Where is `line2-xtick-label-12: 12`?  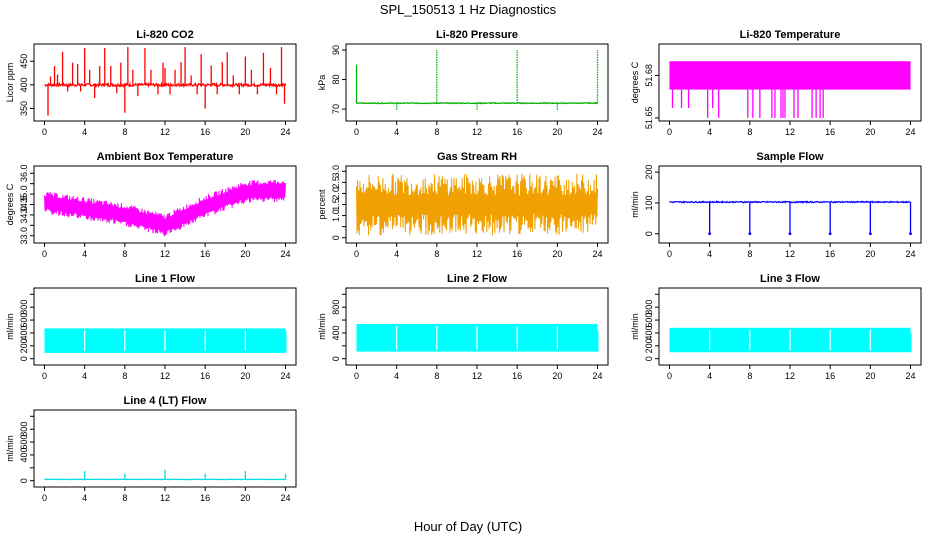
line2-xtick-label-12: 12 is located at coordinates (477, 376).